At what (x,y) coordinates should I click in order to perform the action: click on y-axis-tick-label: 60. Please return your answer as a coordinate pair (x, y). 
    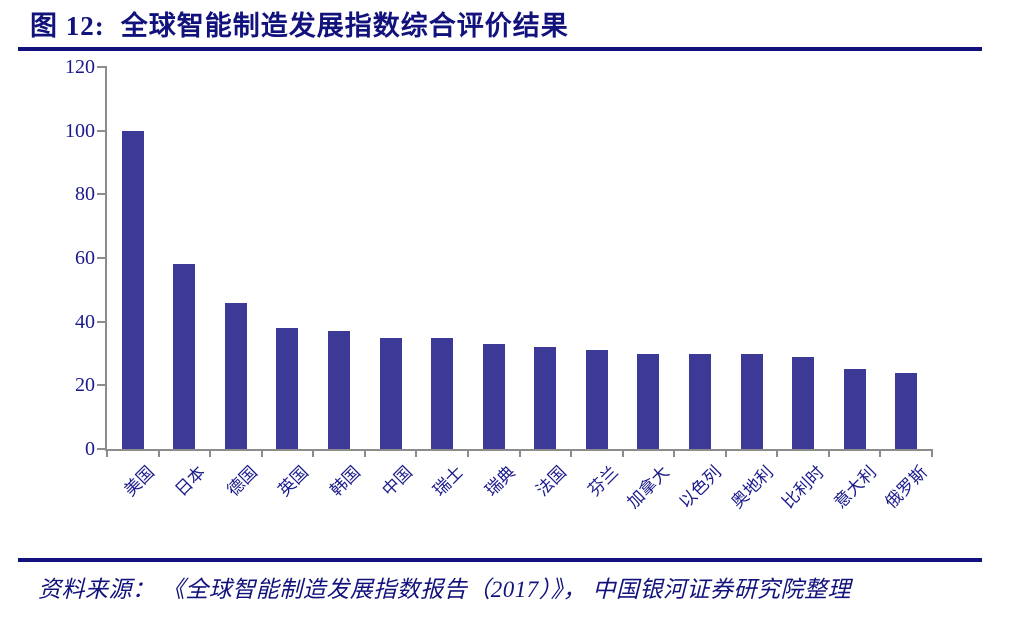
    Looking at the image, I should click on (85, 258).